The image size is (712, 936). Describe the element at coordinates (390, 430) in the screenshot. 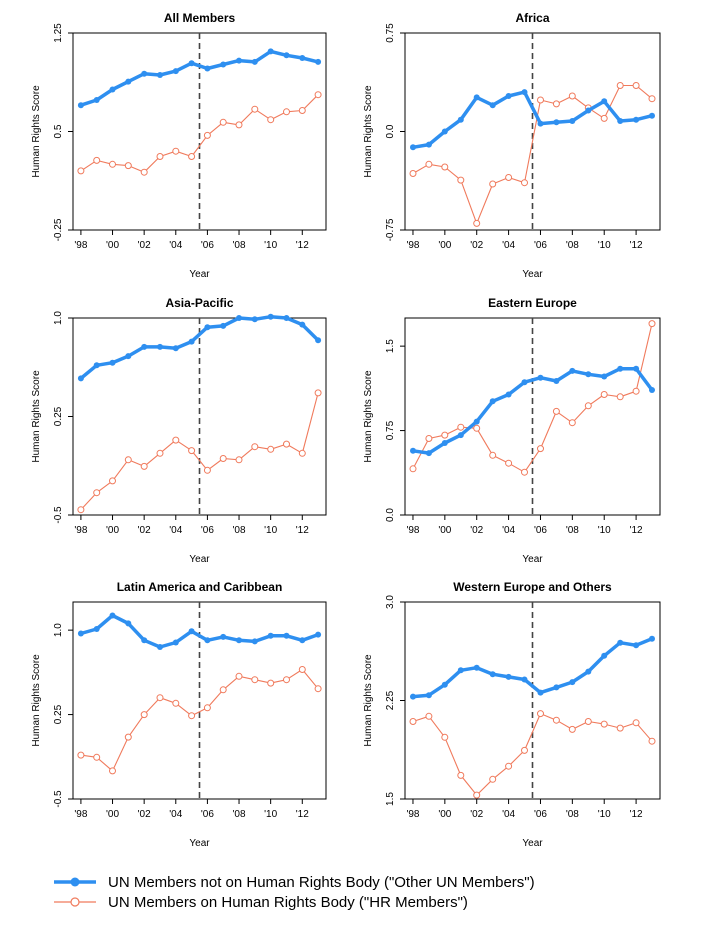

I see `y-tick-label: 0.75` at that location.